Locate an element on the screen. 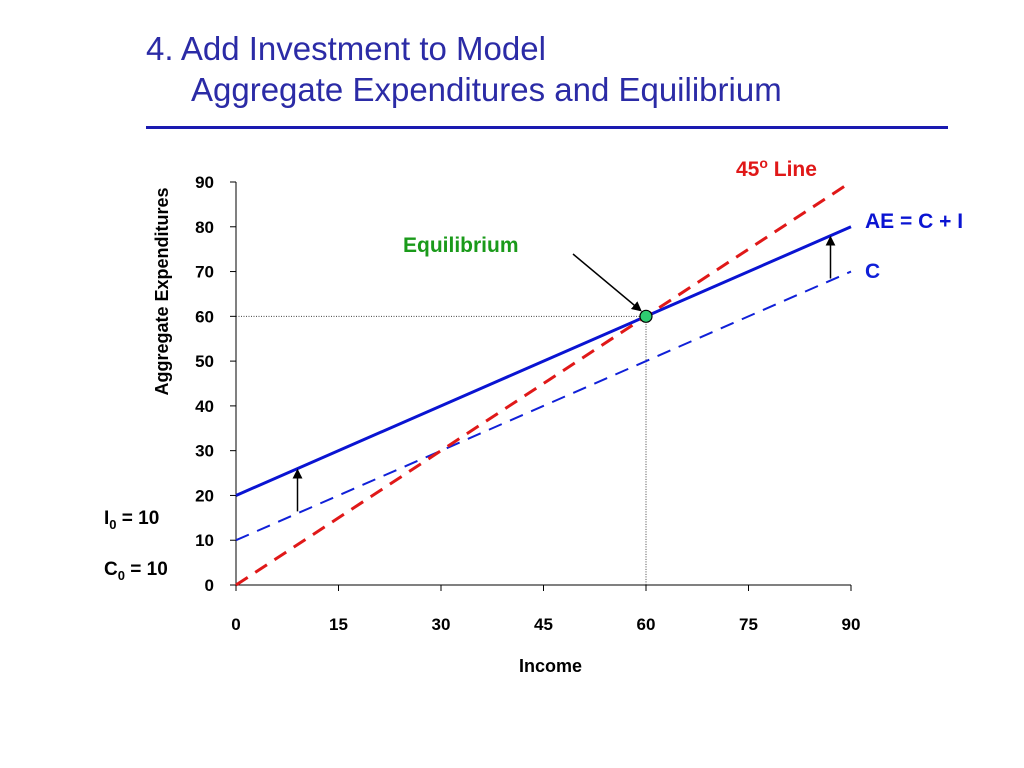 This screenshot has height=768, width=1024. y-axis-label: Aggregate Expenditures is located at coordinates (162, 291).